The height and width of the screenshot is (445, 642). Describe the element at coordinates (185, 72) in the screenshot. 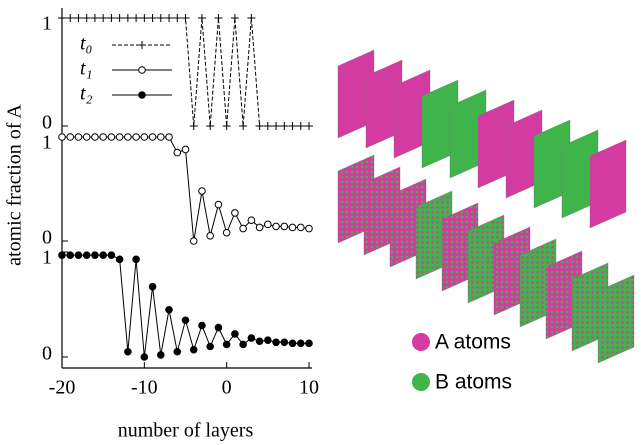

I see `data-line` at that location.